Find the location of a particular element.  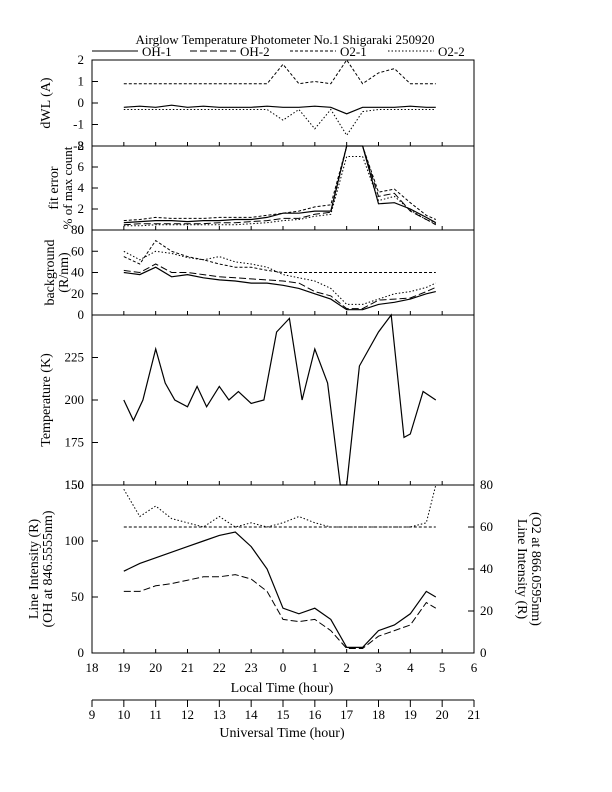

y-tick-label: 100 is located at coordinates (75, 540).